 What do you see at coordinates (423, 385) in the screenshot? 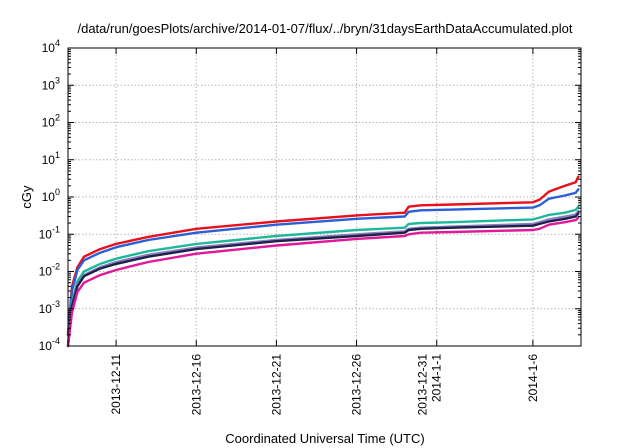
I see `x-tick-label: 2013-12-31` at bounding box center [423, 385].